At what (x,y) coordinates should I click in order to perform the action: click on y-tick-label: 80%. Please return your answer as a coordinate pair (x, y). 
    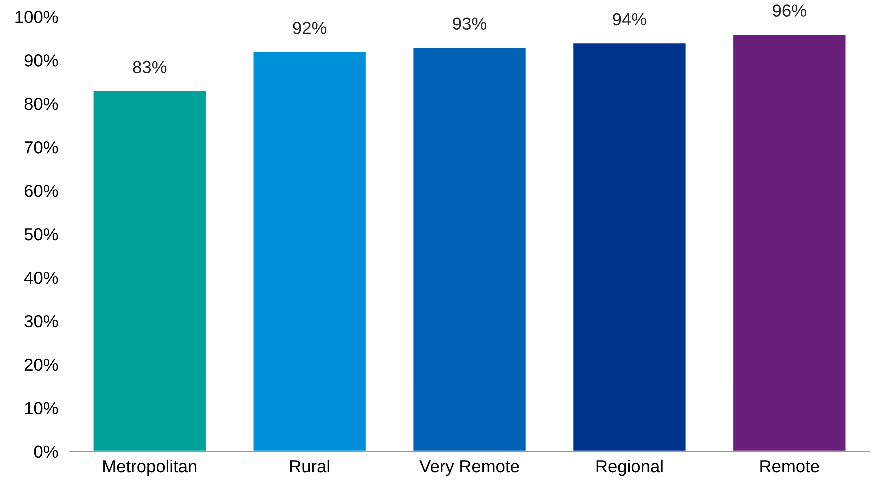
    Looking at the image, I should click on (41, 104).